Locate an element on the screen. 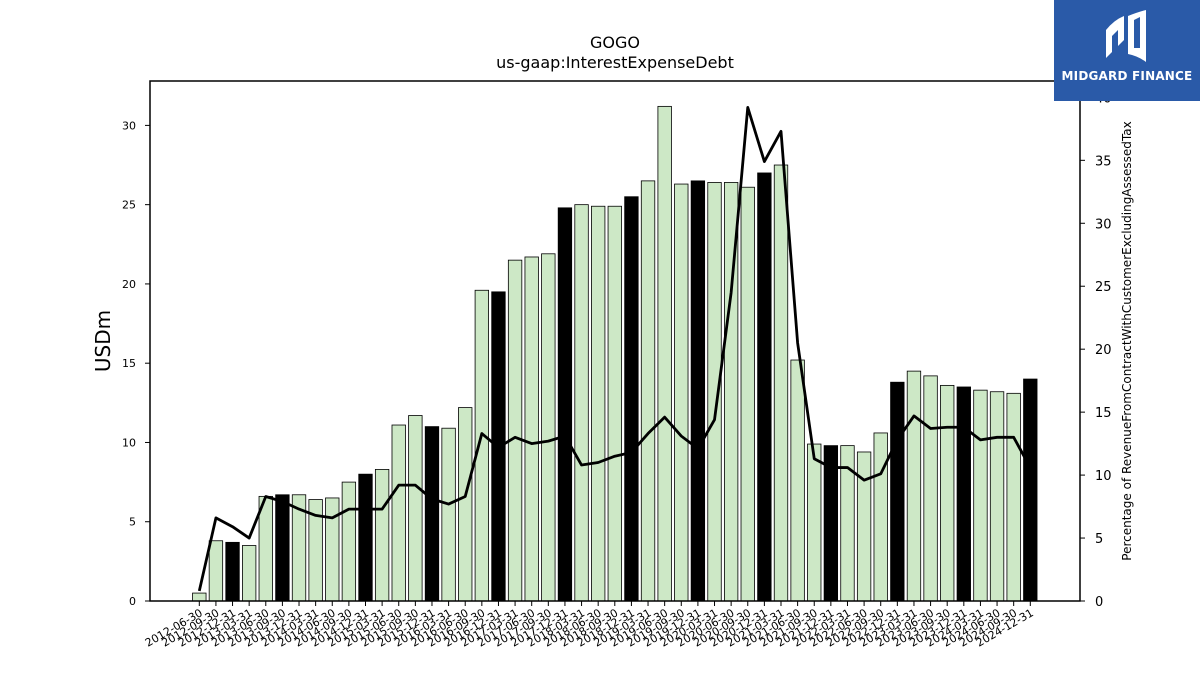  y-tick-label: 5 is located at coordinates (132, 522).